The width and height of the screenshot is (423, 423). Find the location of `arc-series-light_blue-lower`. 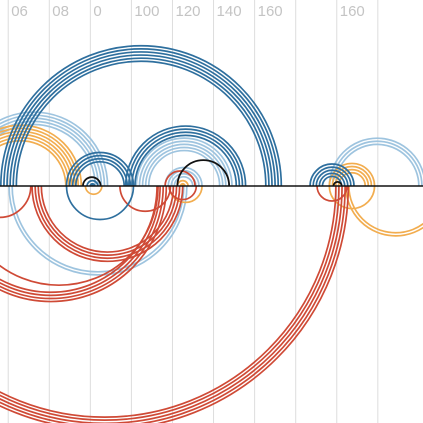

arc-series-light_blue-lower is located at coordinates (98, 230).